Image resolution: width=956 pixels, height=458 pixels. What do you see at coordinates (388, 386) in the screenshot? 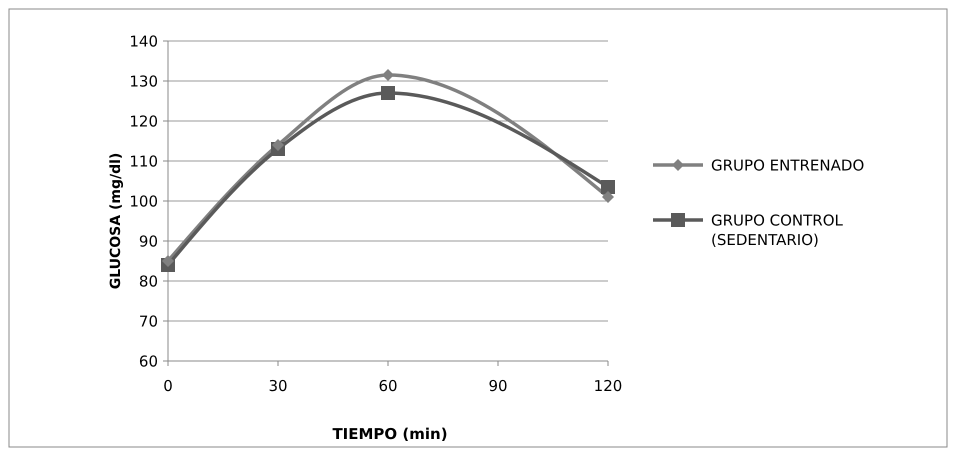
I see `x-tick-label: 60` at bounding box center [388, 386].